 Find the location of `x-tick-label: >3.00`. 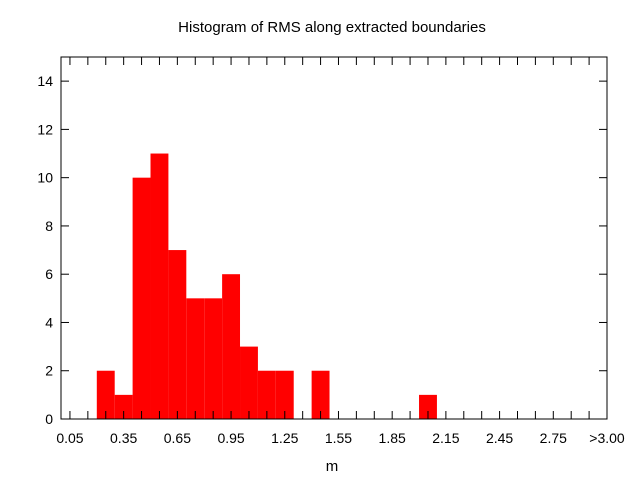

x-tick-label: >3.00 is located at coordinates (607, 438).